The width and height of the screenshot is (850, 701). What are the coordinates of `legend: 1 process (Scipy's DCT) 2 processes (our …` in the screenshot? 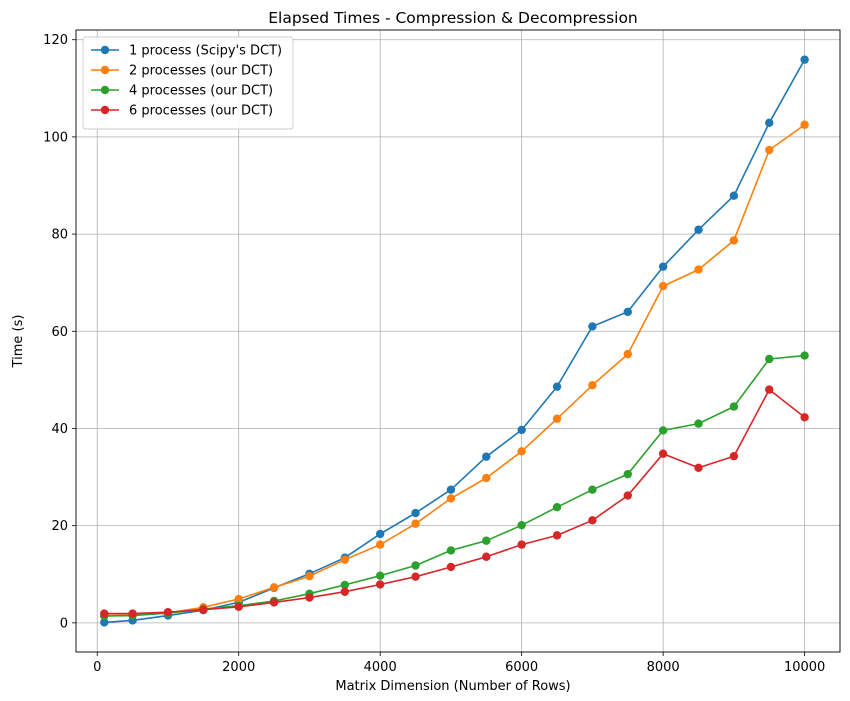 It's located at (188, 83).